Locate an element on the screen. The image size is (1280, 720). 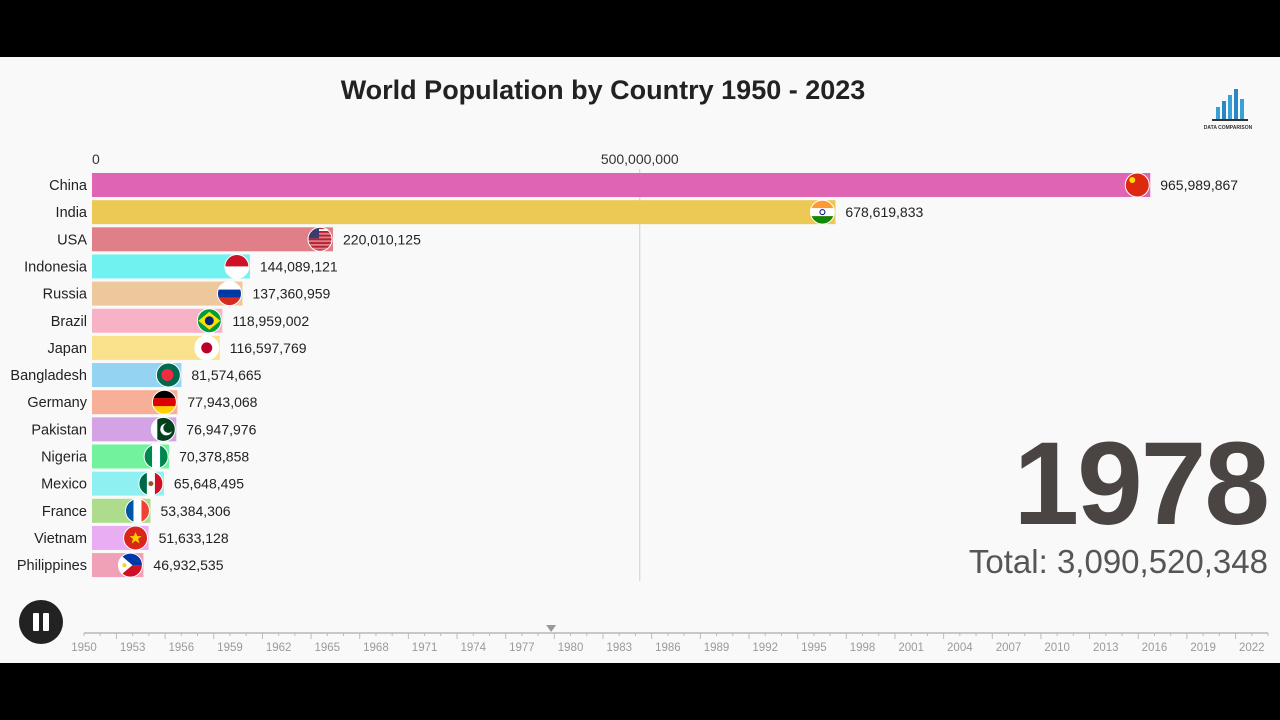
brazil-flag-icon is located at coordinates (209, 321).